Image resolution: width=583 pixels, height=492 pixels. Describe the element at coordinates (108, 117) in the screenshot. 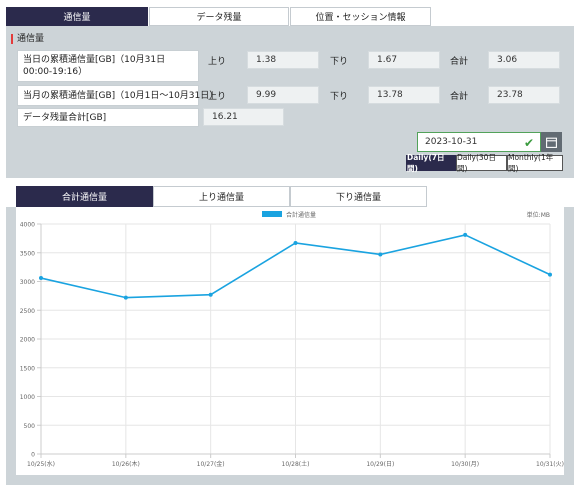

I see `remaining-label: データ残量合計[GB]` at that location.